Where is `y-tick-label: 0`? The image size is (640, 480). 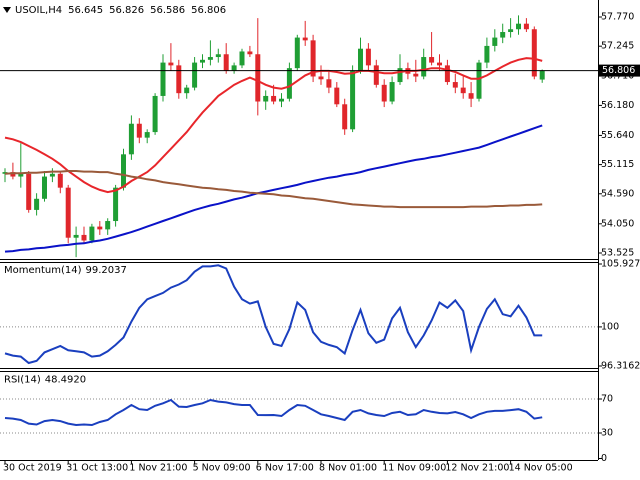 y-tick-label: 0 is located at coordinates (604, 458).